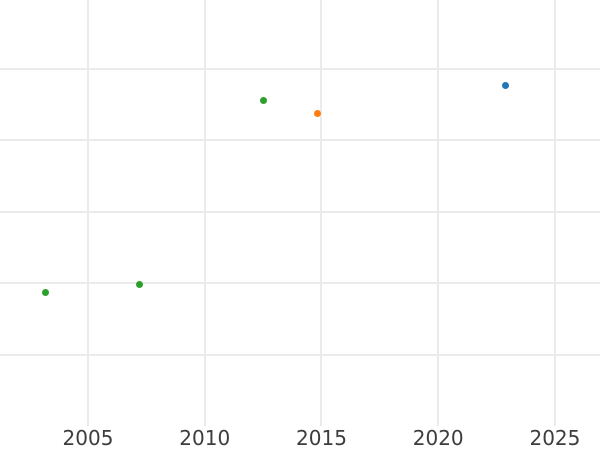 The height and width of the screenshot is (450, 600). I want to click on x-tick-label-2010: 2010, so click(205, 438).